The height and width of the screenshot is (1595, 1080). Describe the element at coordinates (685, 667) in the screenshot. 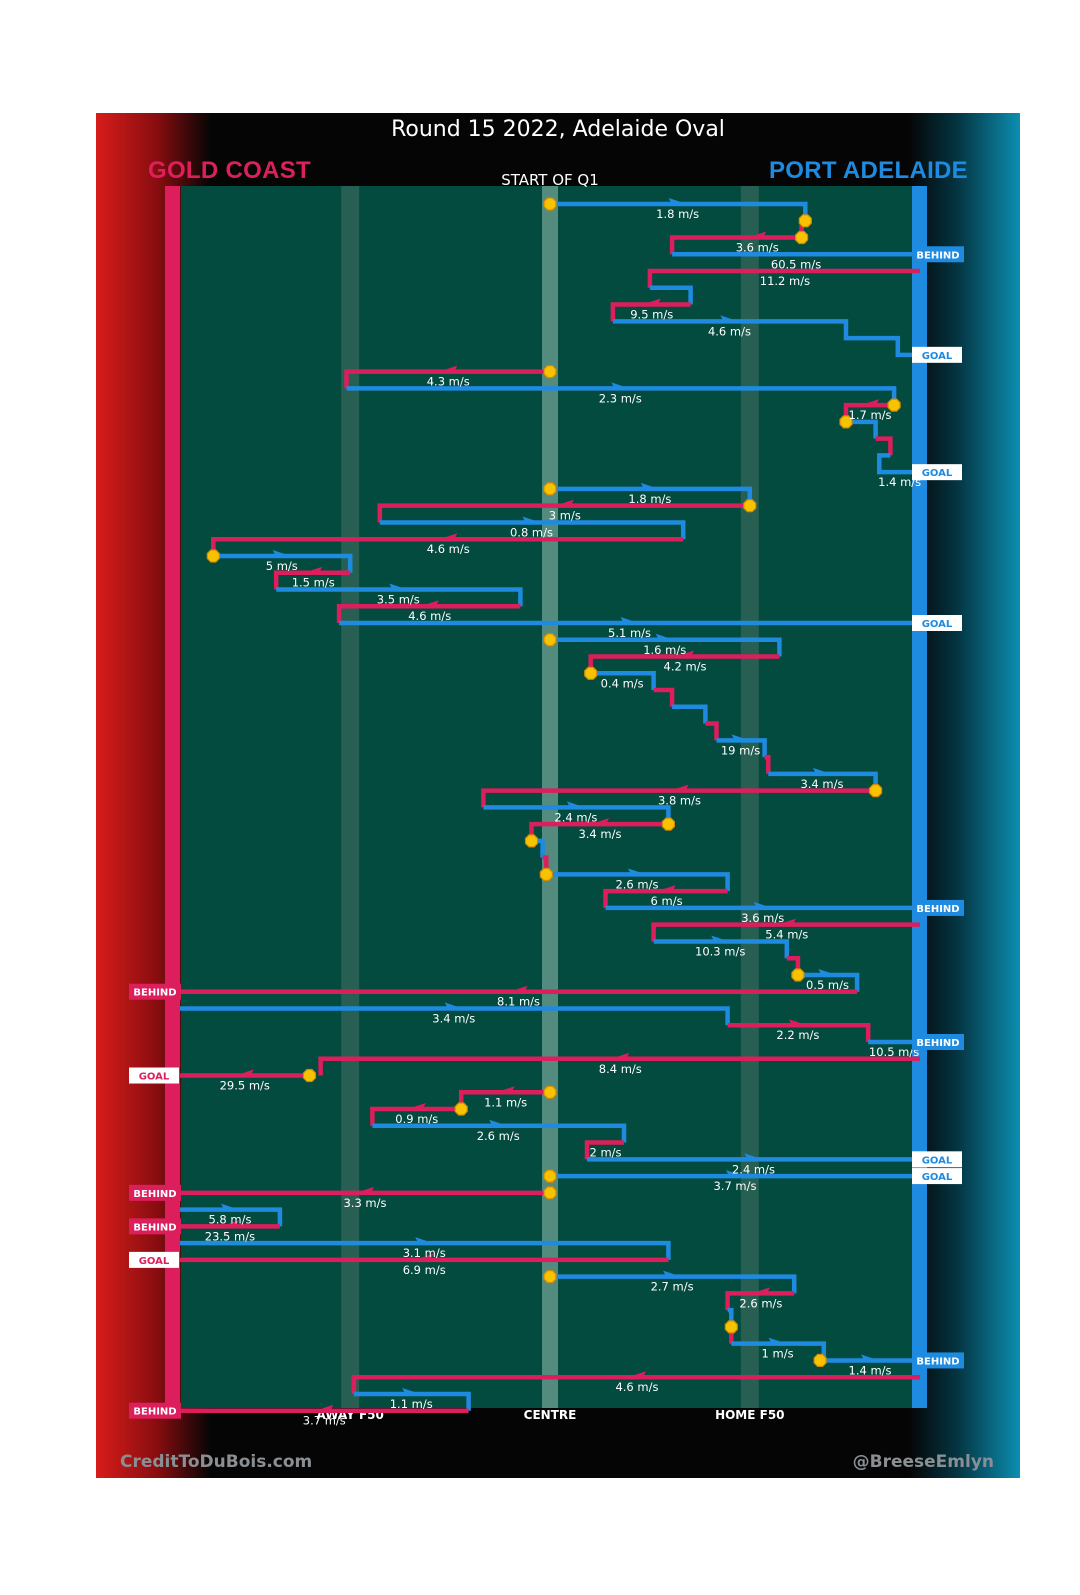

I see `speed-label: 4.2 m/s` at that location.